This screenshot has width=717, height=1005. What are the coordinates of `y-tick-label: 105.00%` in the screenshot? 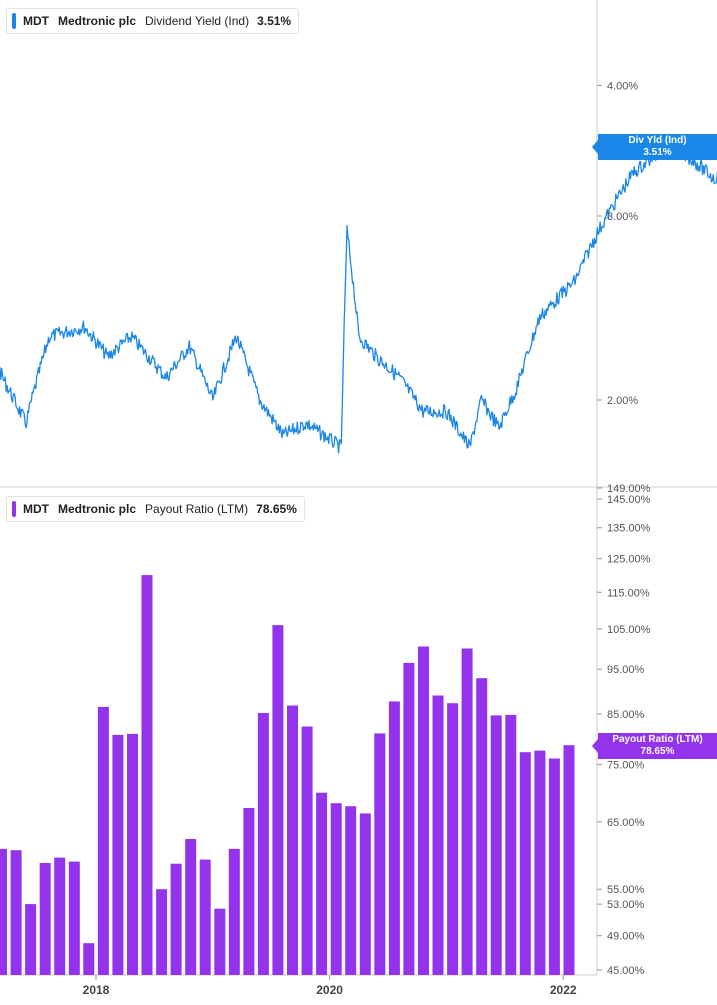 It's located at (629, 630).